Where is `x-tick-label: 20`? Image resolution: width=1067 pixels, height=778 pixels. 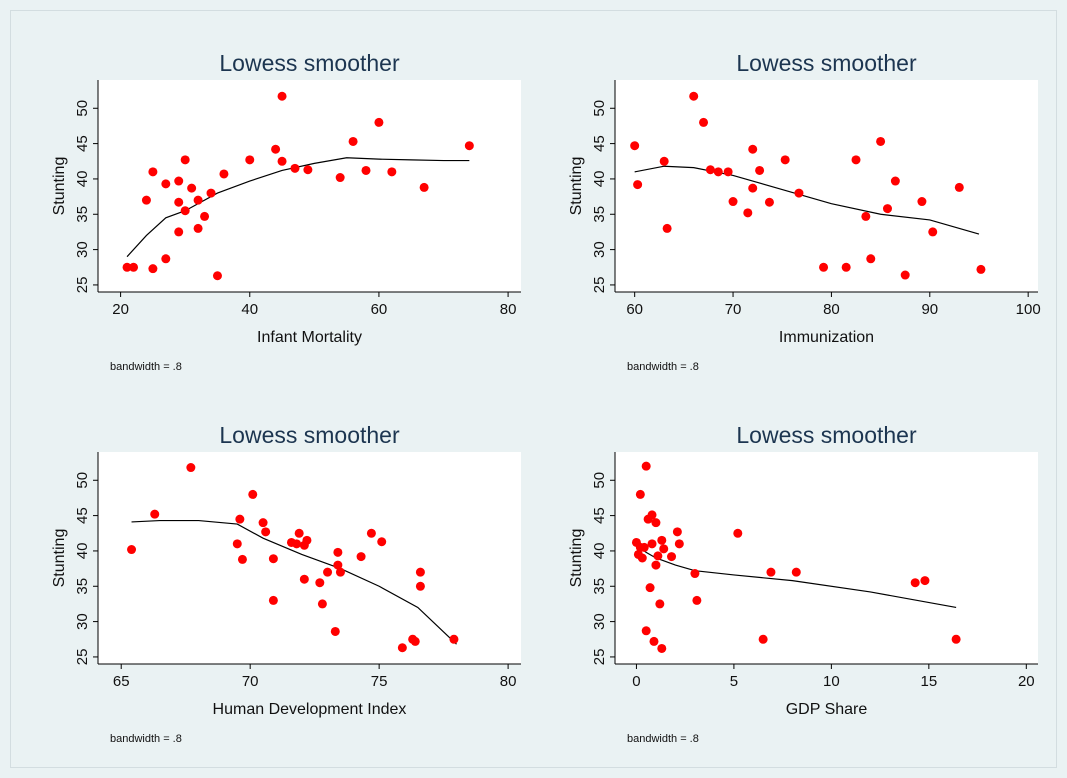 x-tick-label: 20 is located at coordinates (1026, 681).